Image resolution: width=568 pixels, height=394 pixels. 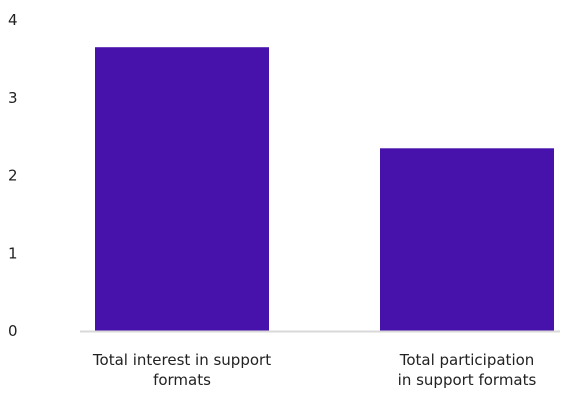 What do you see at coordinates (13, 20) in the screenshot?
I see `y-tick-label: 4` at bounding box center [13, 20].